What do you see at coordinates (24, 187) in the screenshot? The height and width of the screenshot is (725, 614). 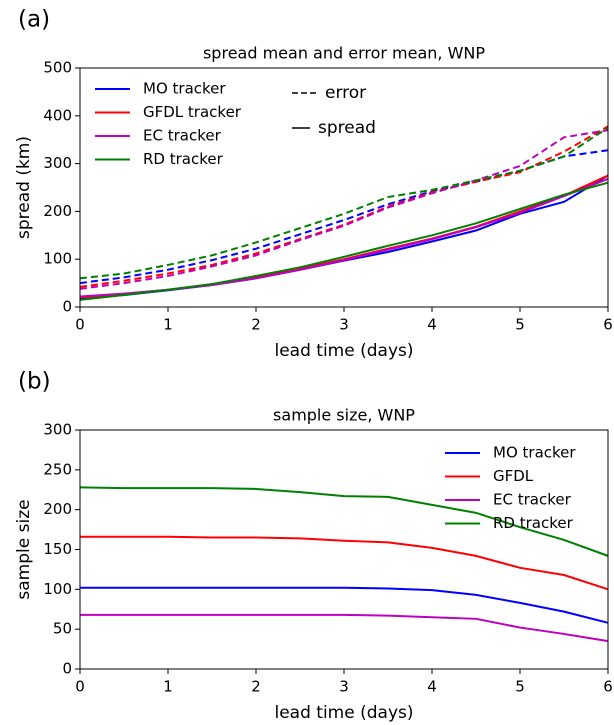 I see `y-axis-label: spread (km)` at bounding box center [24, 187].